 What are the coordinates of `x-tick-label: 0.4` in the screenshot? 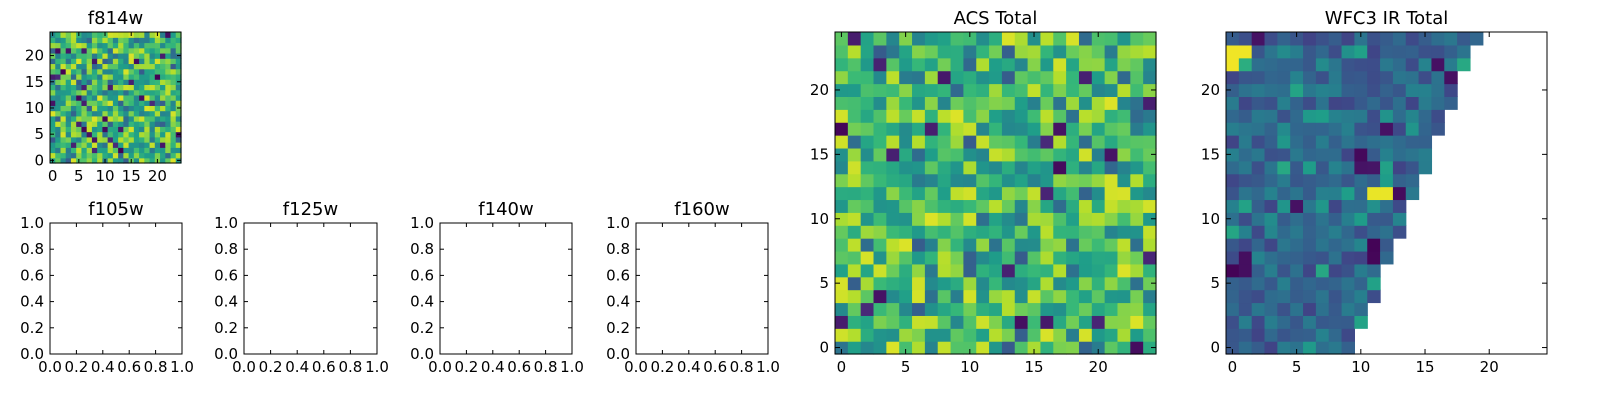 It's located at (103, 367).